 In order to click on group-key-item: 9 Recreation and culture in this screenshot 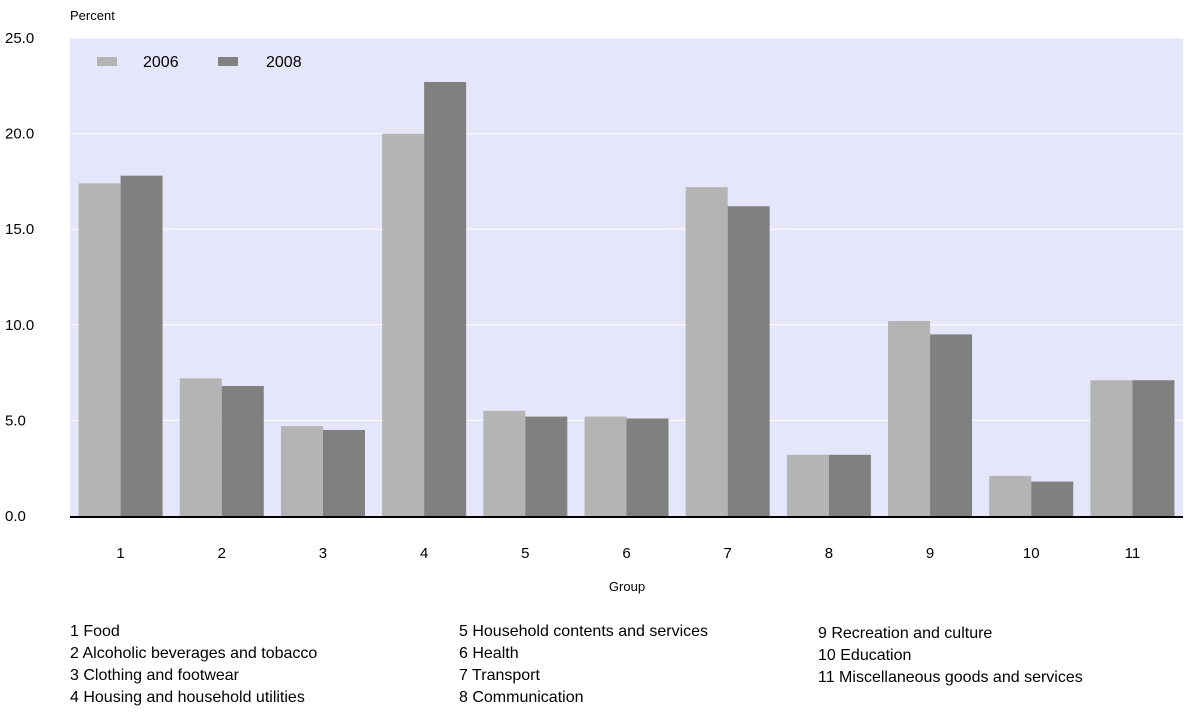, I will do `click(905, 633)`.